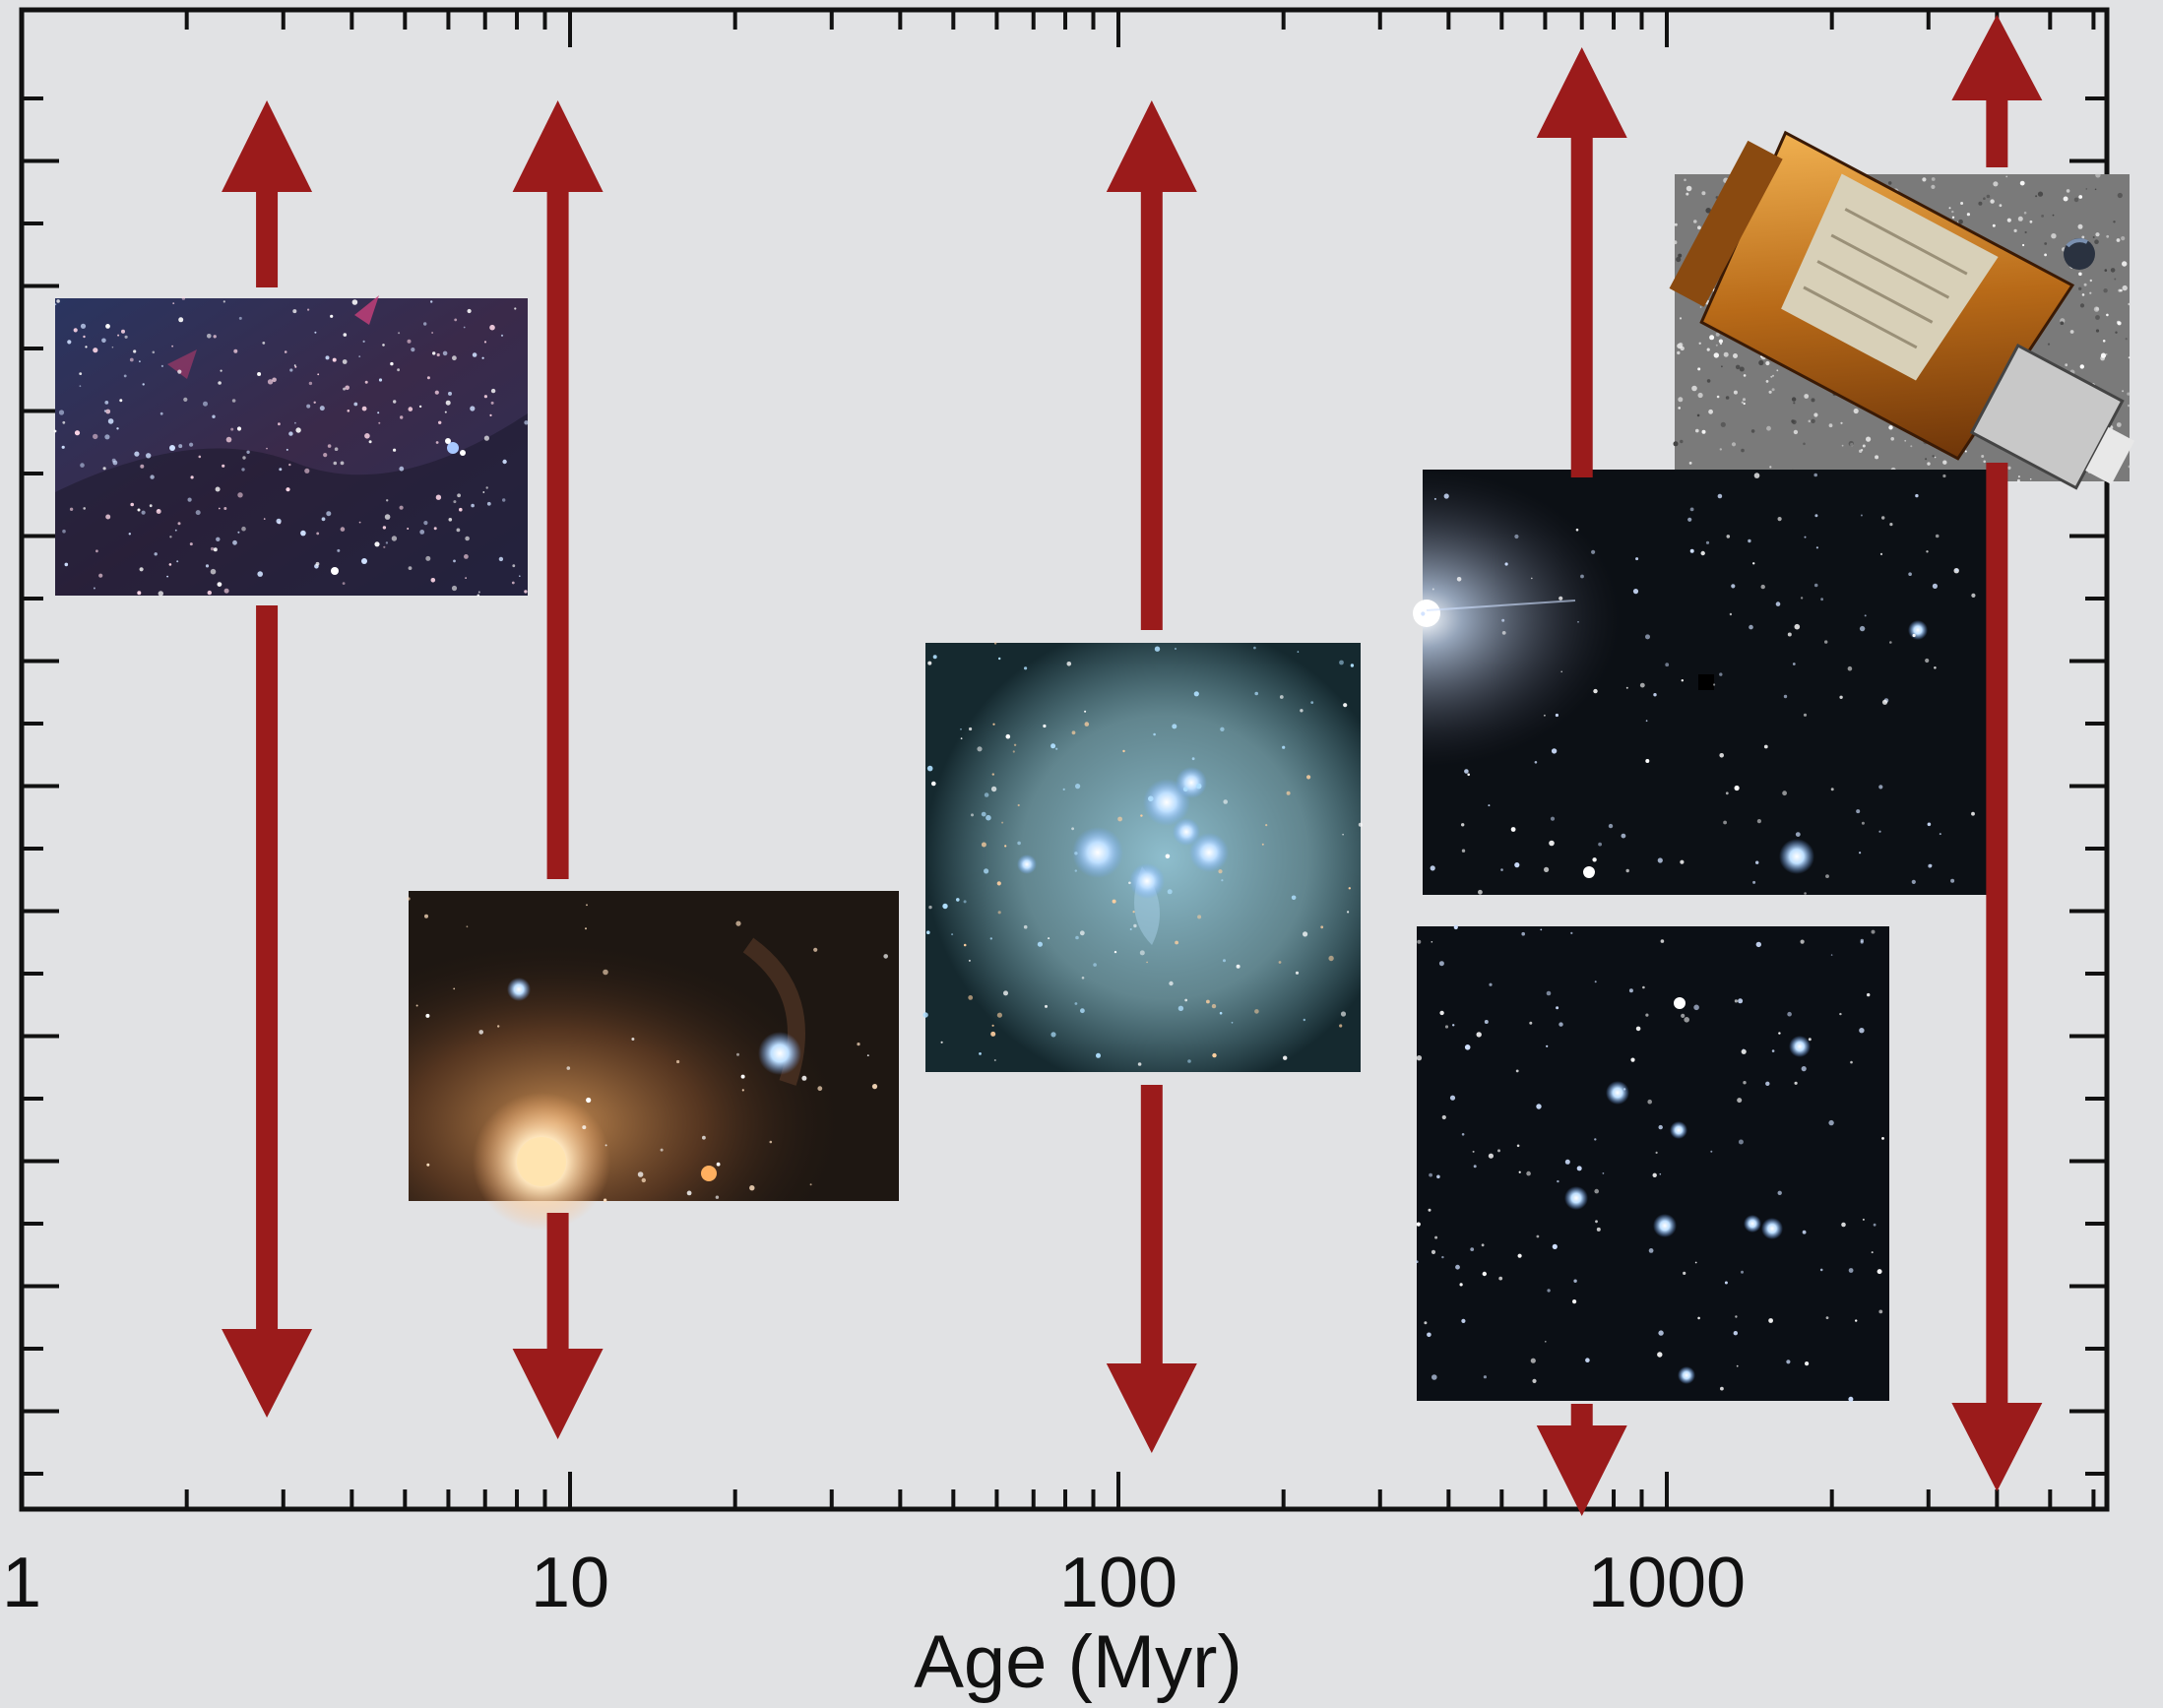 Image resolution: width=2163 pixels, height=1708 pixels. What do you see at coordinates (1653, 1163) in the screenshot?
I see `praesepe-cluster-icon` at bounding box center [1653, 1163].